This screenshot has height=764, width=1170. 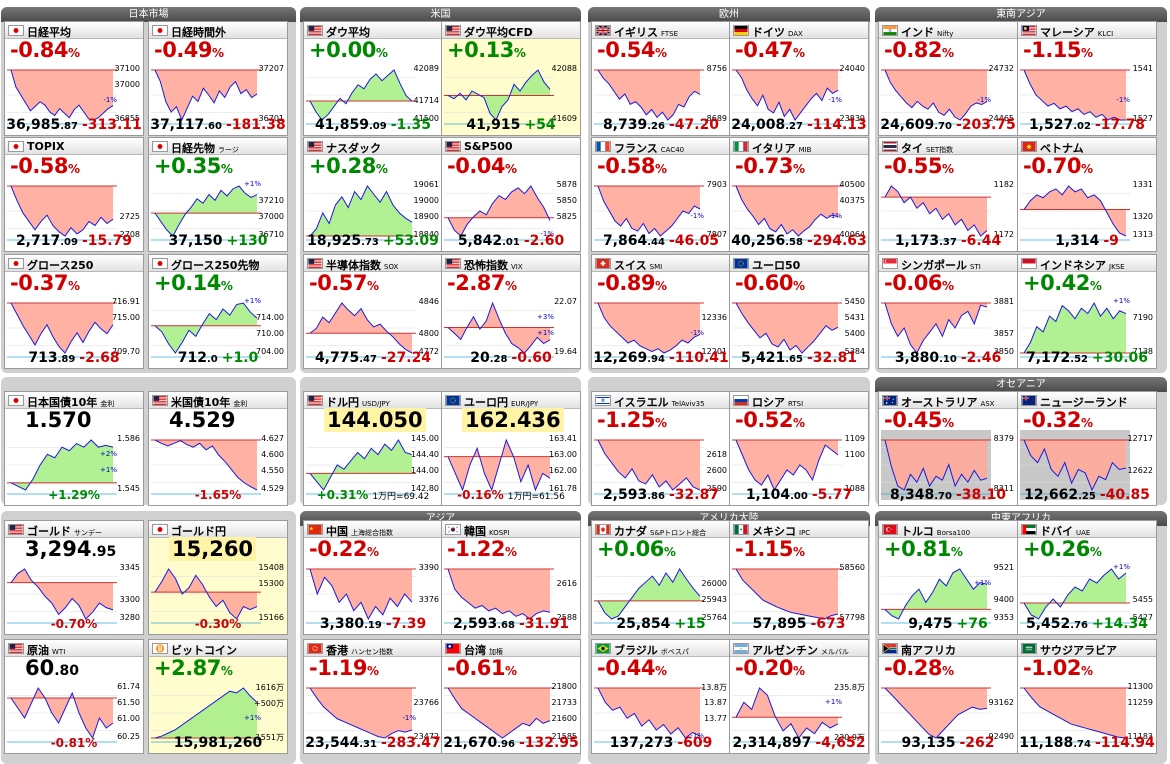 What do you see at coordinates (272, 438) in the screenshot?
I see `axis-label: 4.627` at bounding box center [272, 438].